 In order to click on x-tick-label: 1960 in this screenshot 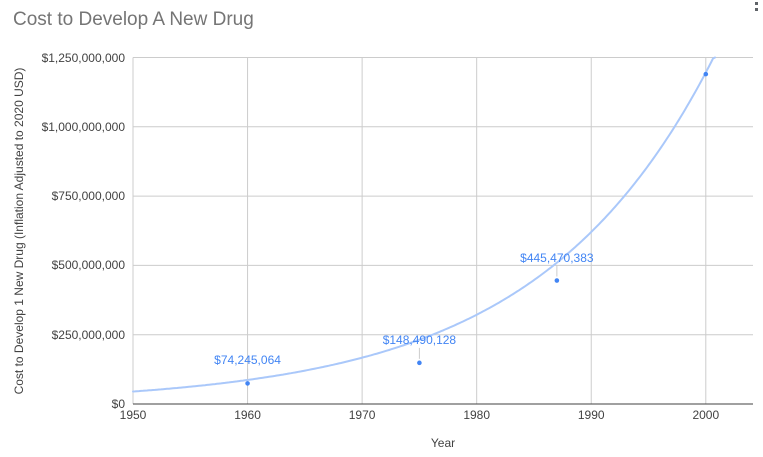, I will do `click(247, 415)`.